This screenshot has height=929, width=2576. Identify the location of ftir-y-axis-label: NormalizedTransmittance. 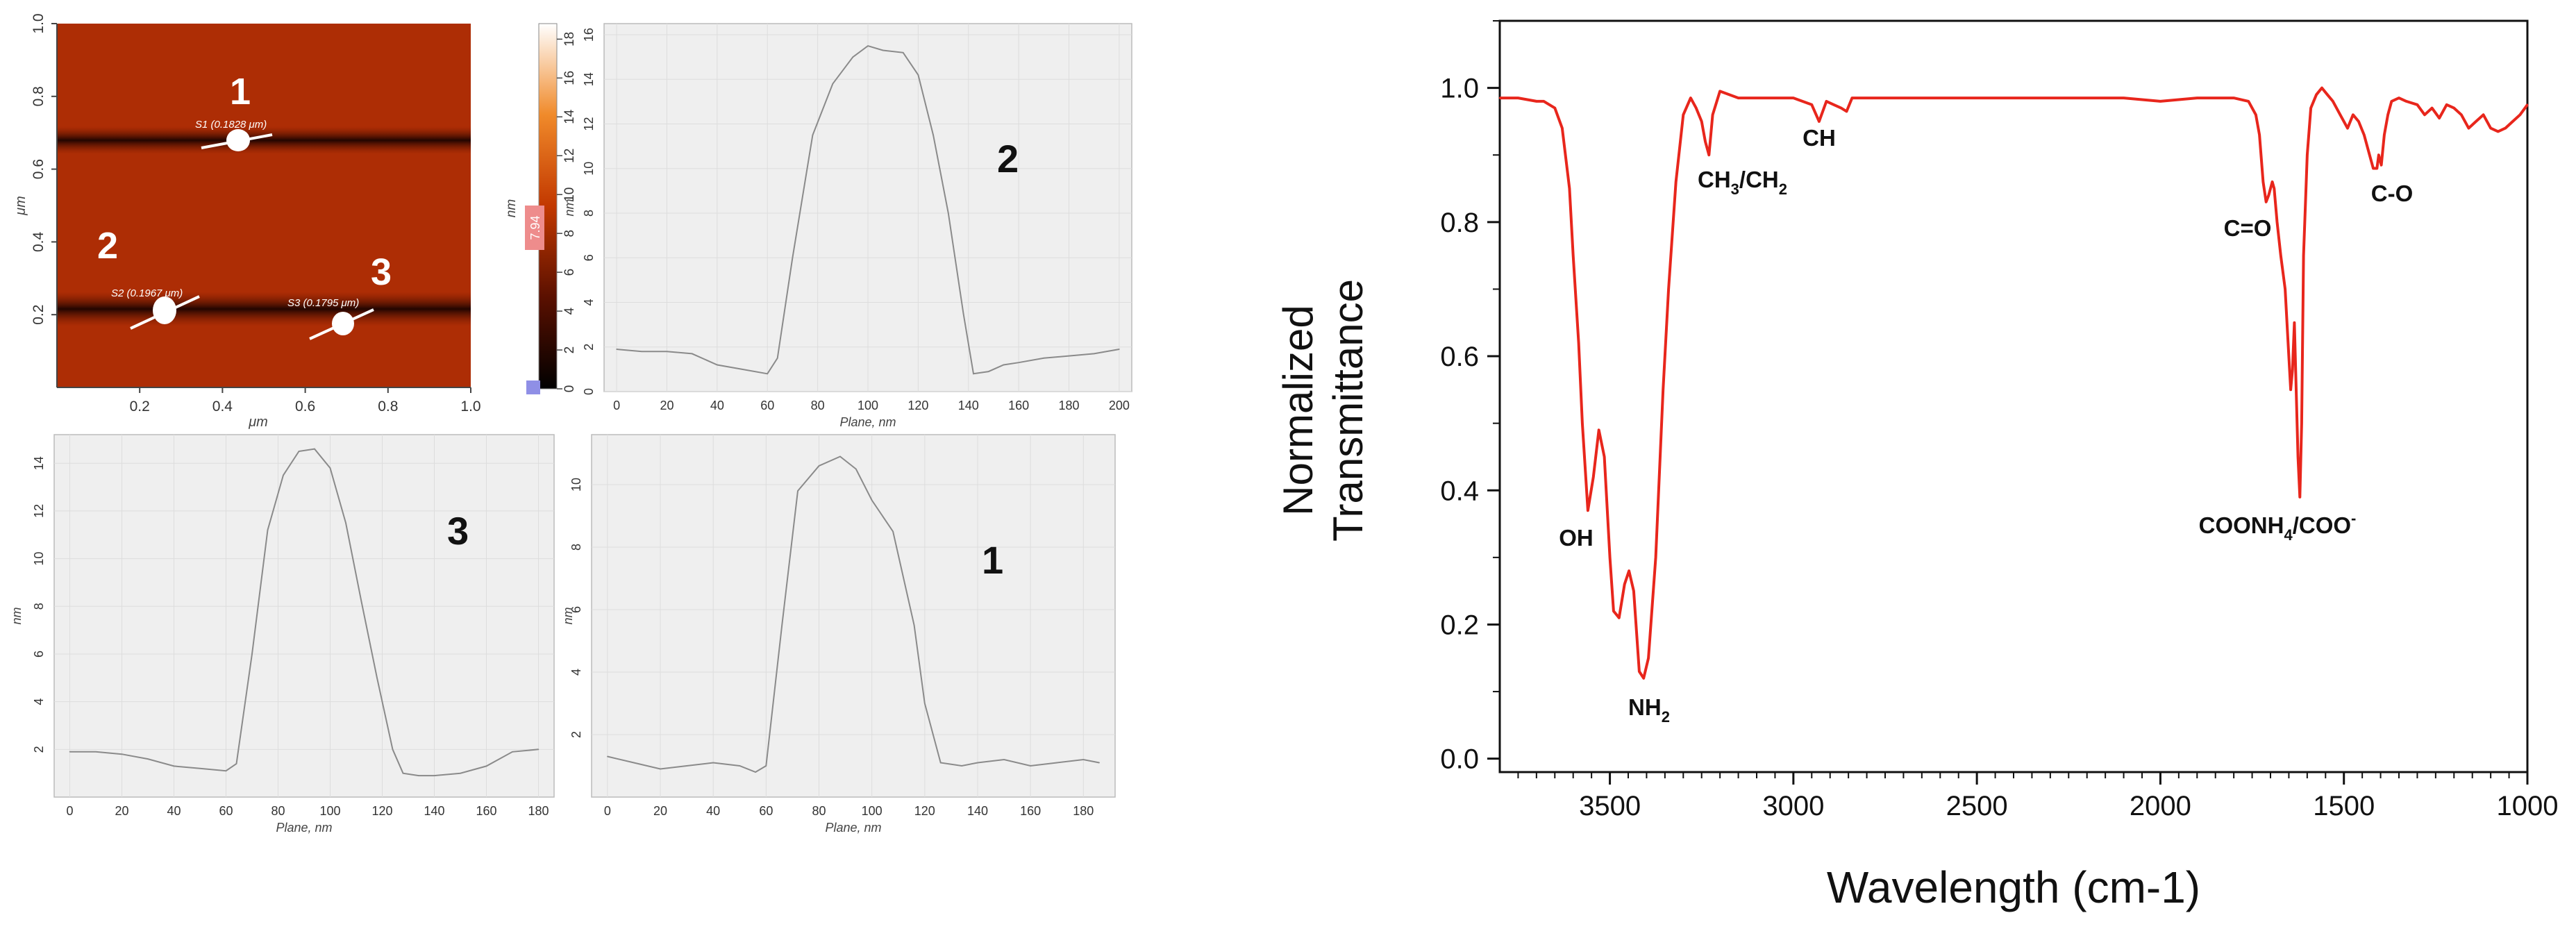
(1323, 410).